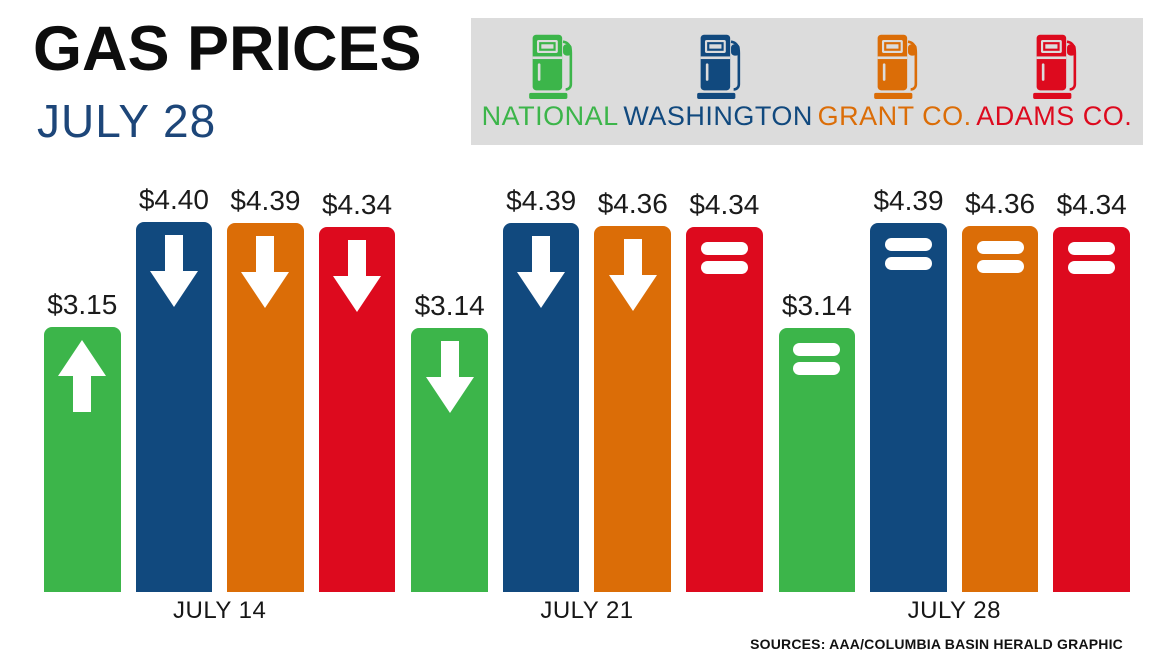 Image resolution: width=1170 pixels, height=658 pixels. What do you see at coordinates (227, 49) in the screenshot?
I see `page-title: GAS PRICES` at bounding box center [227, 49].